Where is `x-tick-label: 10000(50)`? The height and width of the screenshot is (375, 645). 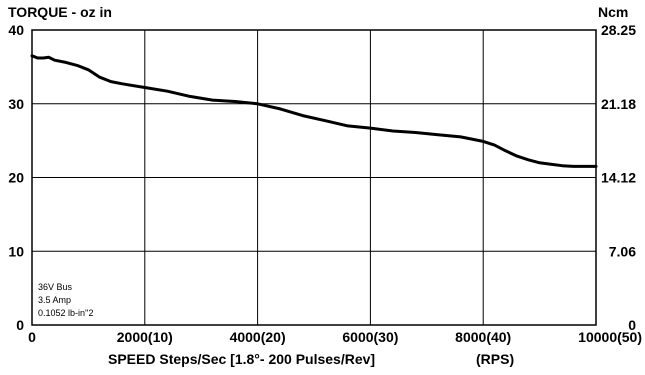
x-tick-label: 10000(50) is located at coordinates (610, 337).